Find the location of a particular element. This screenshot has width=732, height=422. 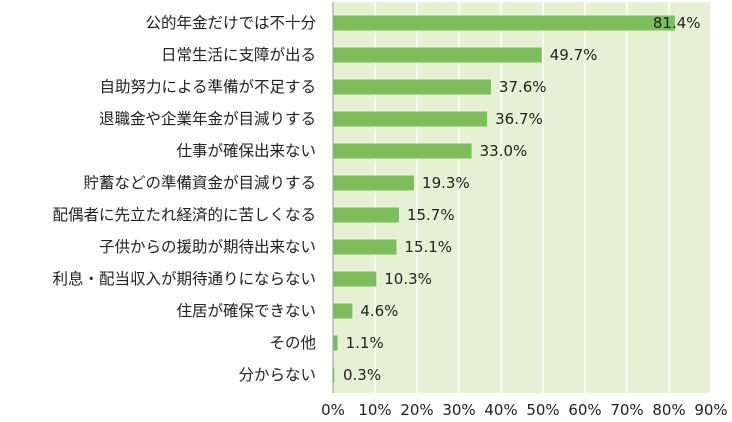

x-tick-label: 50% is located at coordinates (542, 410).